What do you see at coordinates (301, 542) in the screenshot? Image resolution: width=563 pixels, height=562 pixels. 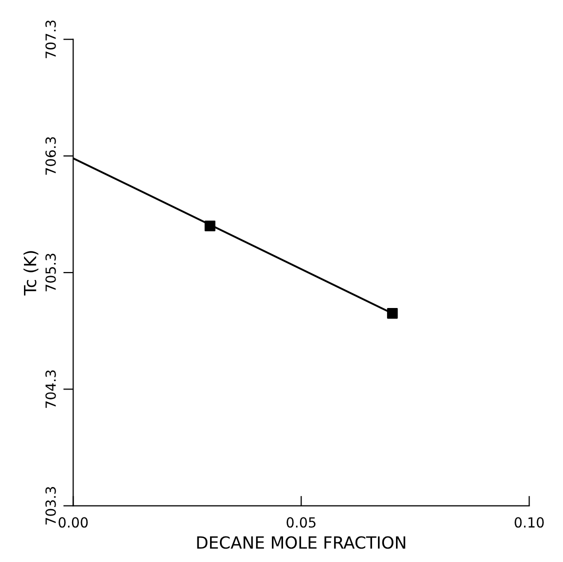 I see `x-axis-title: DECANE MOLE FRACTION` at bounding box center [301, 542].